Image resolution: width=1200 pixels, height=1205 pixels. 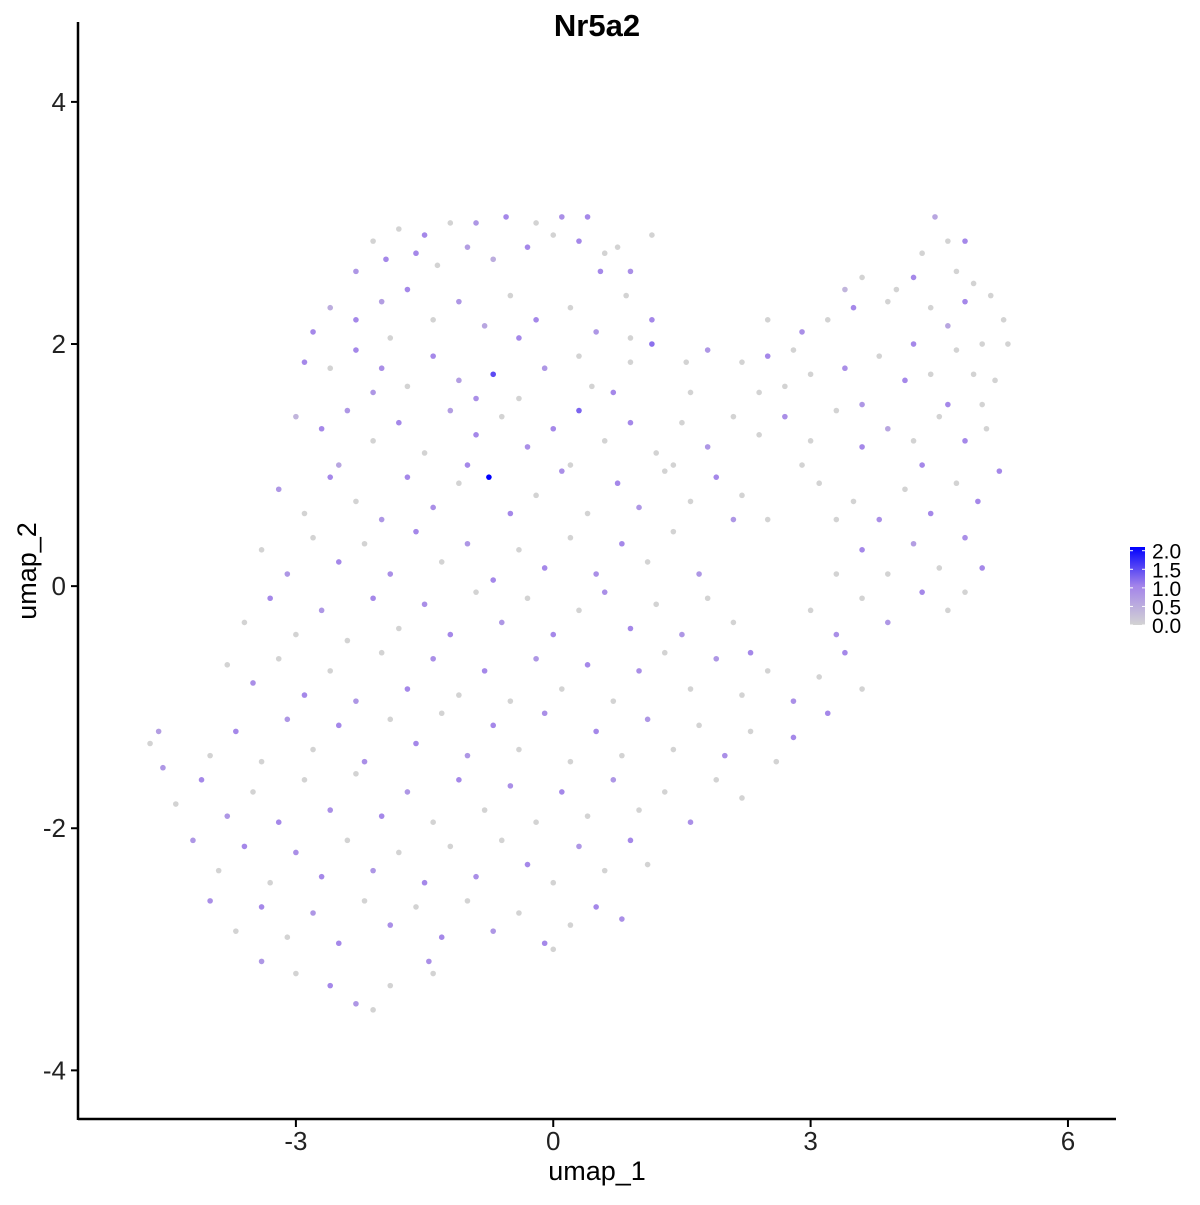 I want to click on colorbar-legend: 0.00.51.01.52.0, so click(x=1155, y=589).